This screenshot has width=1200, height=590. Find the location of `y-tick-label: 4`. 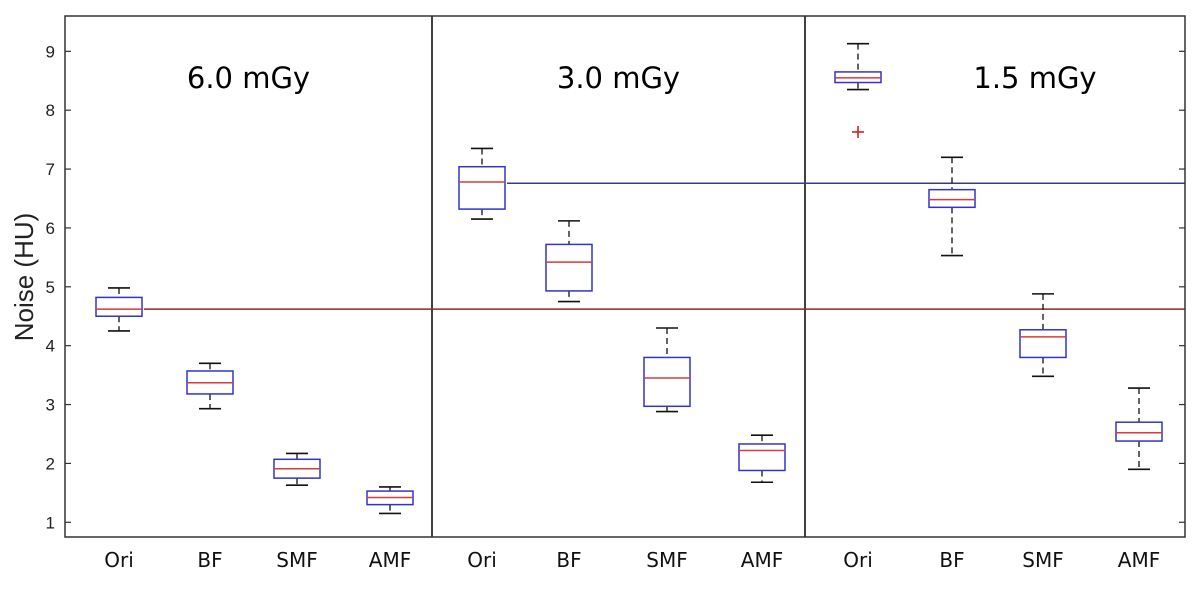

y-tick-label: 4 is located at coordinates (50, 346).